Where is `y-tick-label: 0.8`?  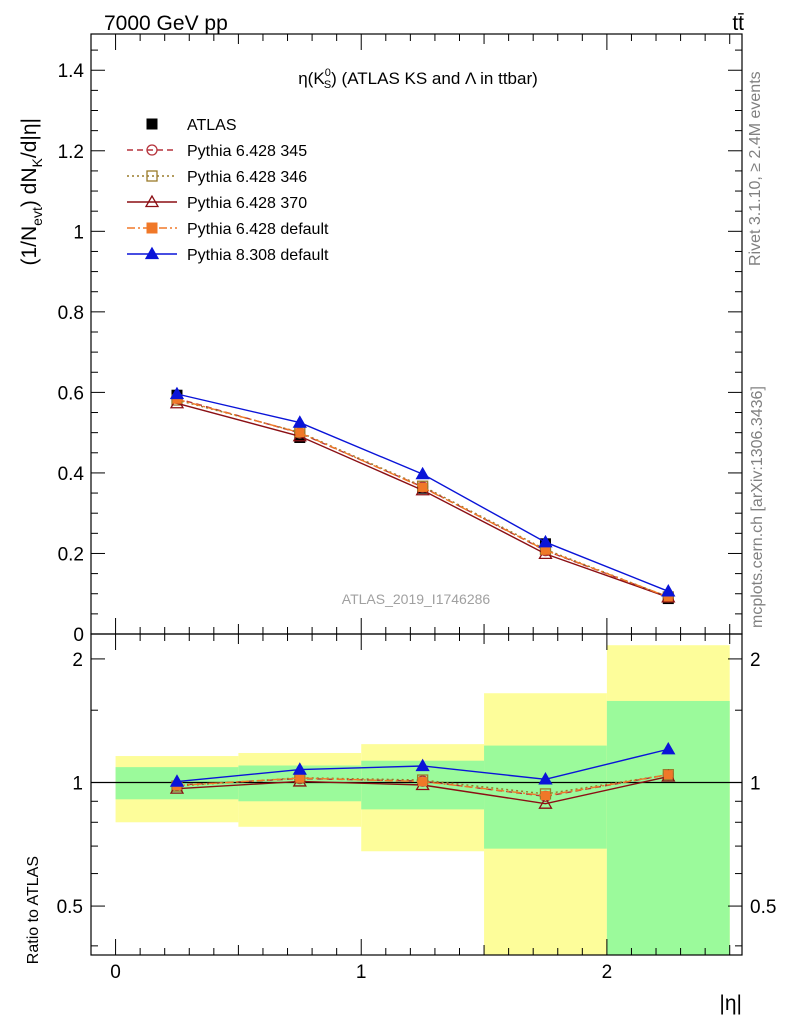
y-tick-label: 0.8 is located at coordinates (71, 313).